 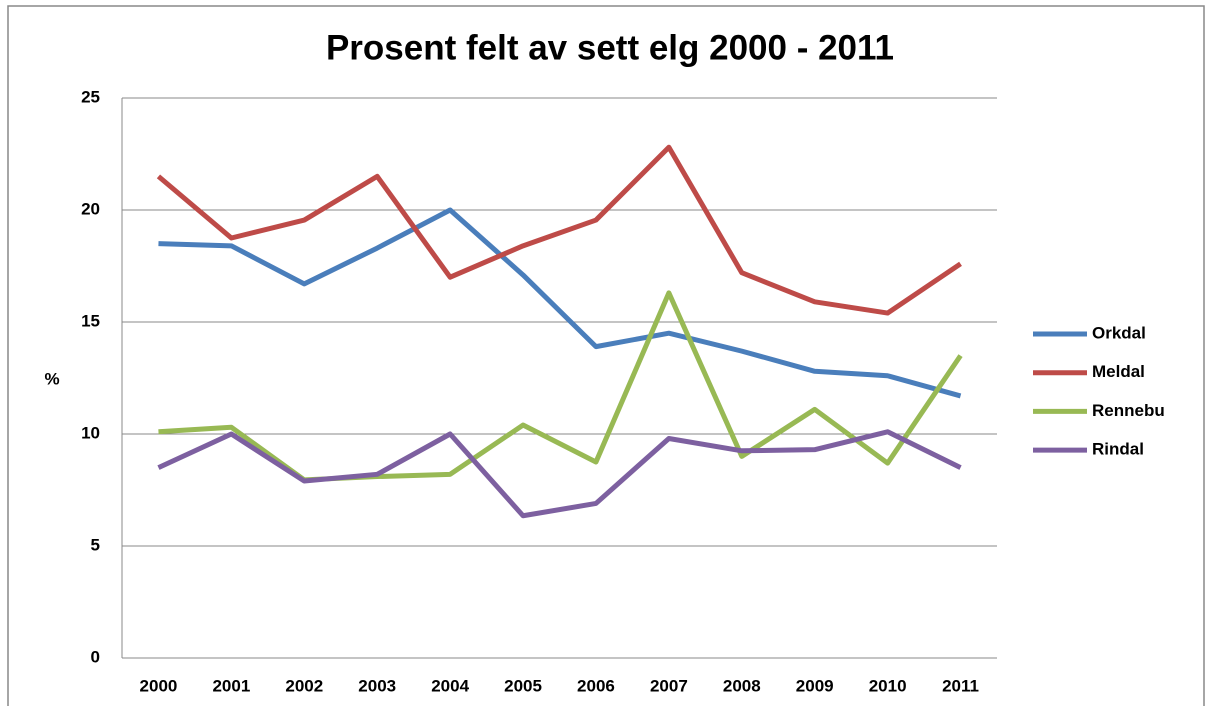 I want to click on x-tick-label: 2002, so click(x=304, y=685).